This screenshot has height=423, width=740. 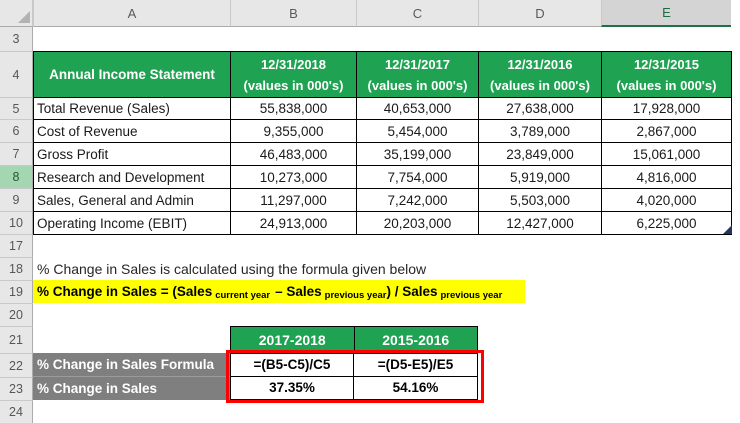 What do you see at coordinates (16, 222) in the screenshot?
I see `row-header-10: 10` at bounding box center [16, 222].